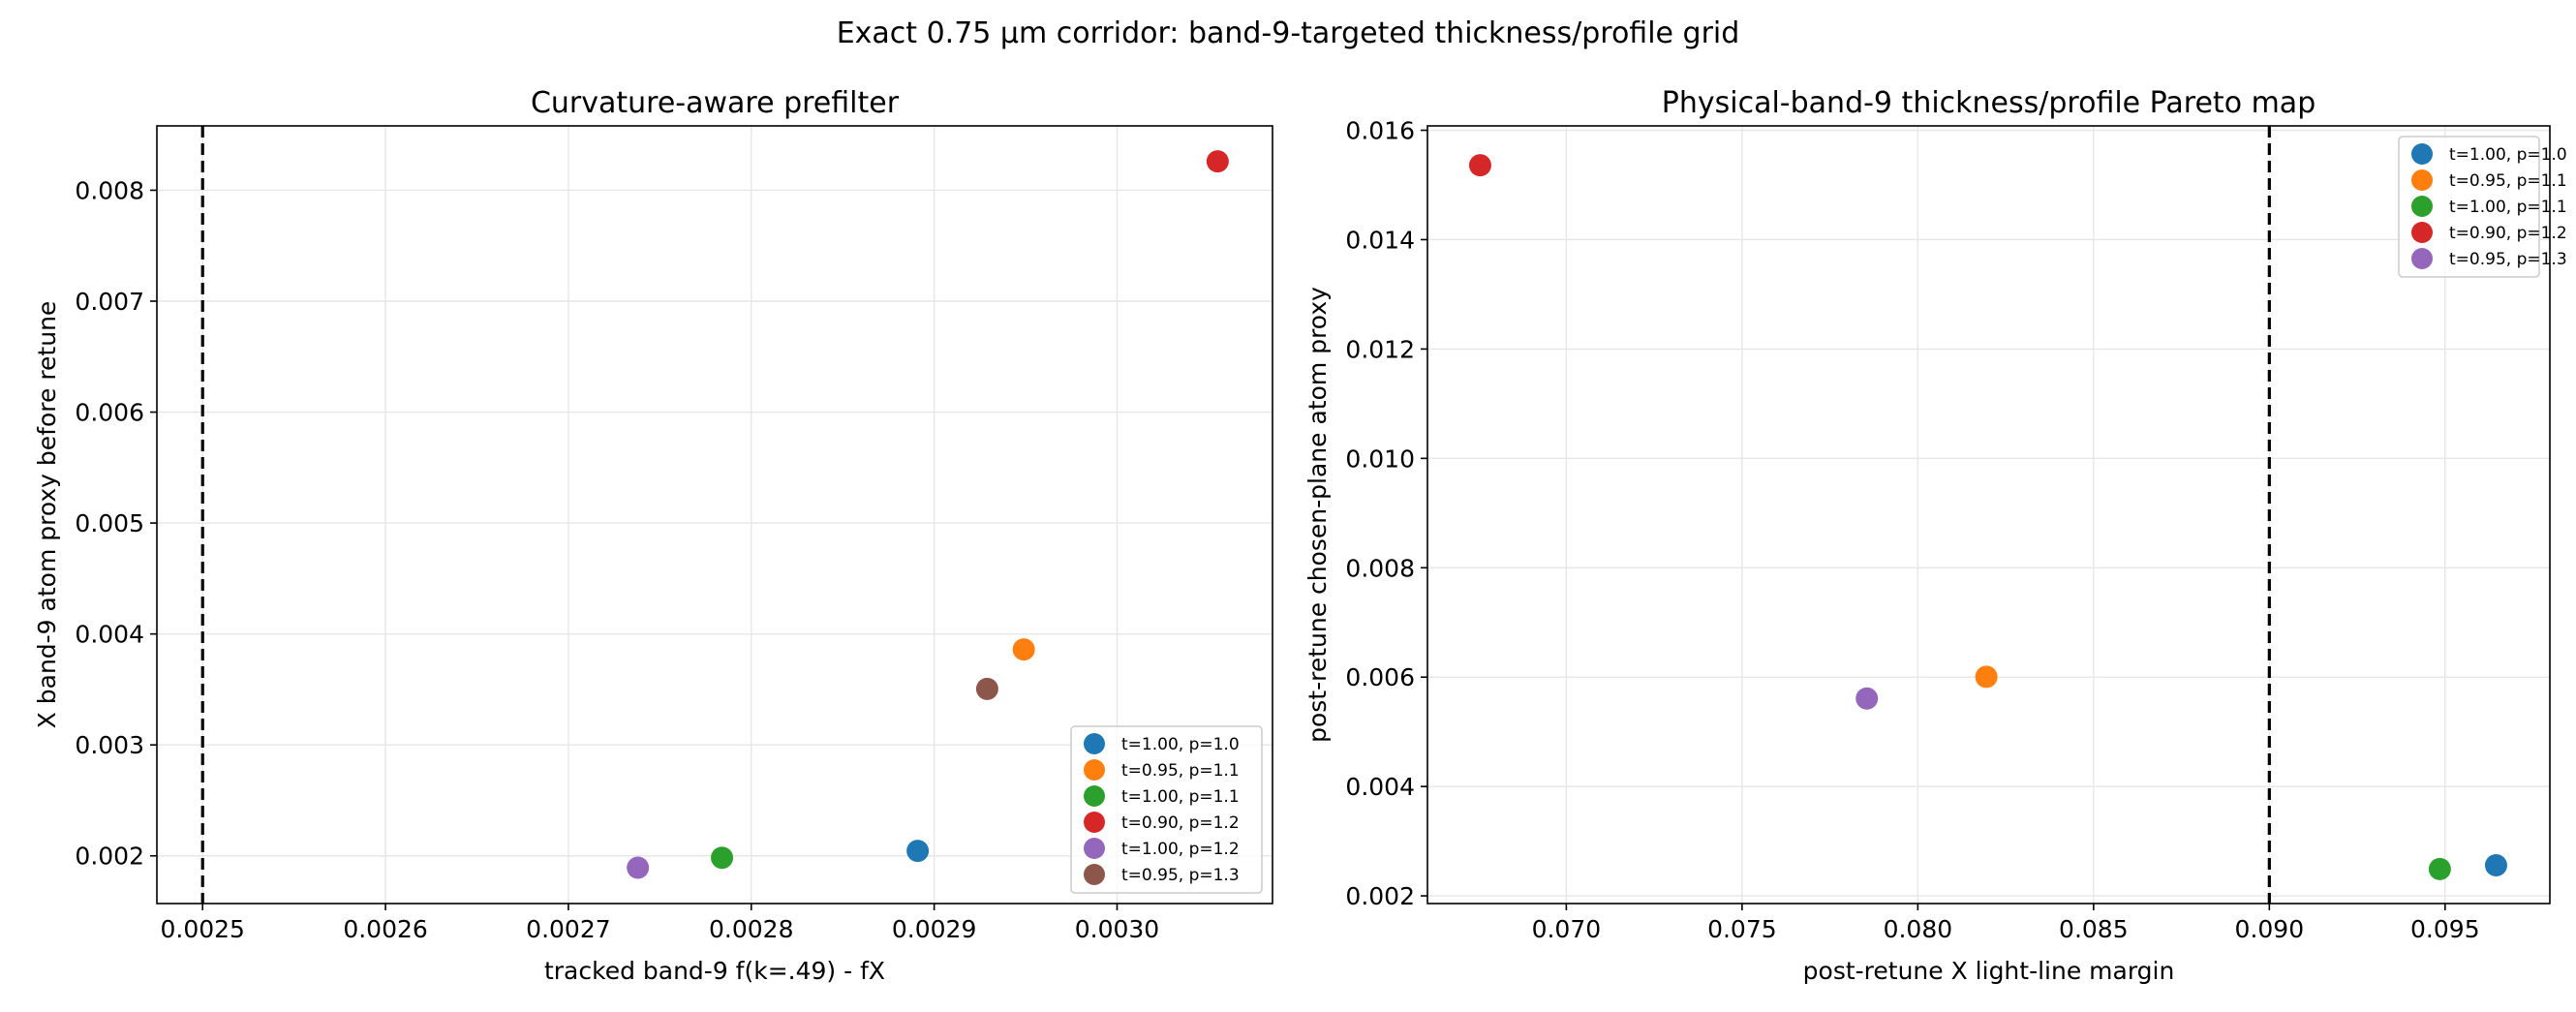  What do you see at coordinates (1380, 459) in the screenshot?
I see `y-tick-label: 0.010` at bounding box center [1380, 459].